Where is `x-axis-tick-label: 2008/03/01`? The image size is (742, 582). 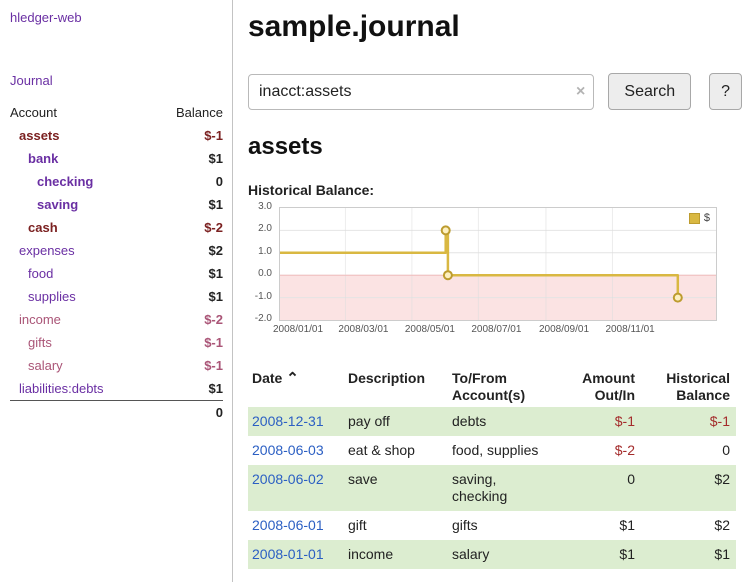
x-axis-tick-label: 2008/03/01 is located at coordinates (363, 329).